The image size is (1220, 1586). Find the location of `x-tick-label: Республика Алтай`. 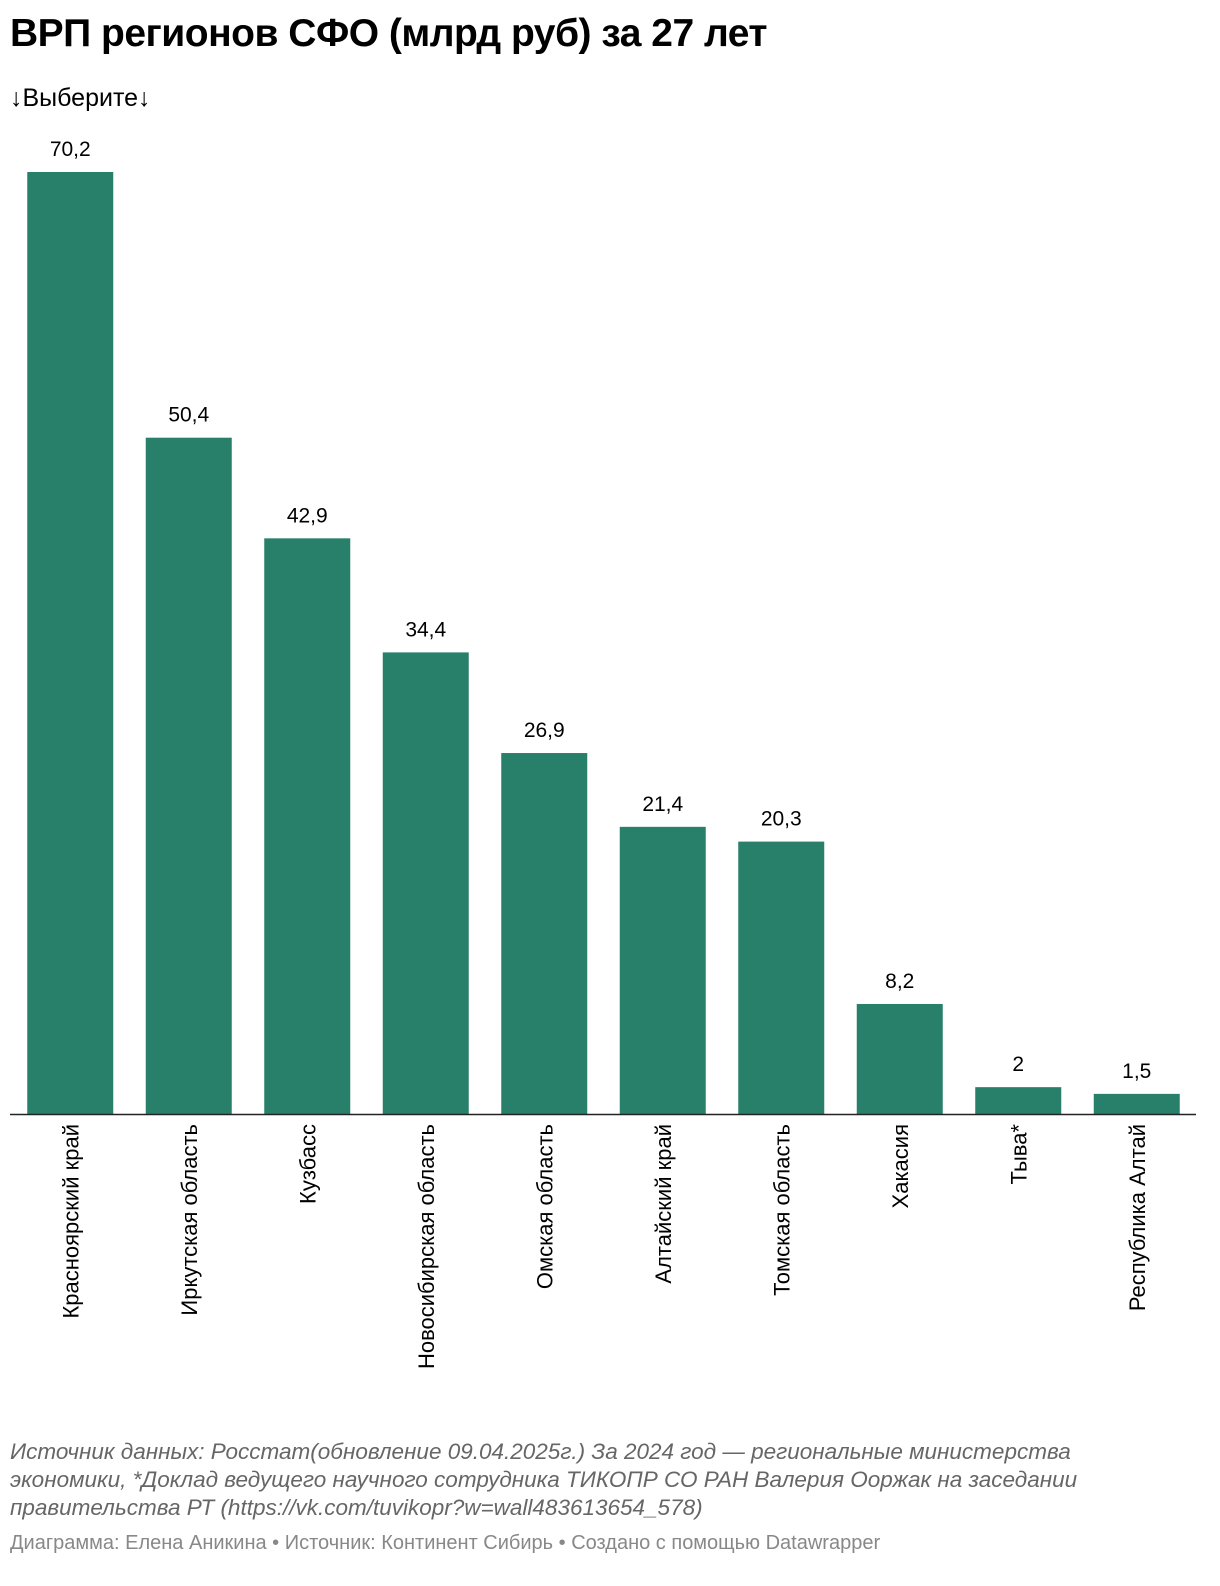

x-tick-label: Республика Алтай is located at coordinates (1137, 1217).